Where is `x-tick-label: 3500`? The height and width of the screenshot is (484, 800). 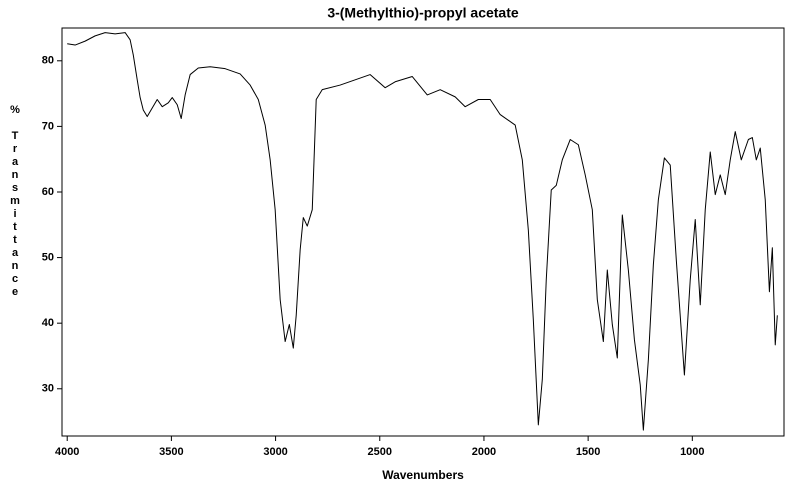
x-tick-label: 3500 is located at coordinates (171, 452).